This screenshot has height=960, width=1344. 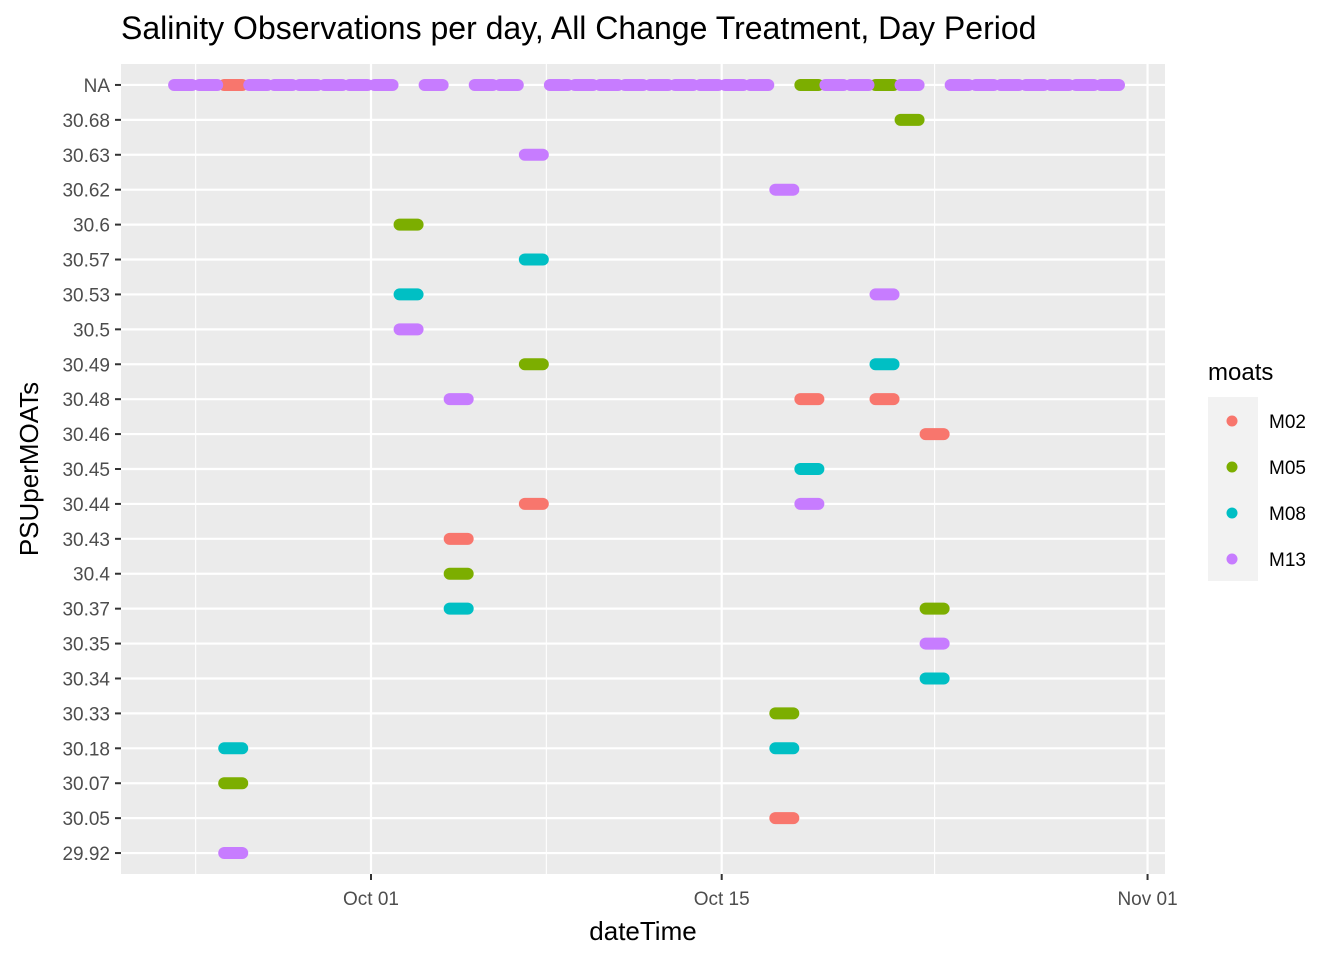 I want to click on x-tick-label: Nov 01, so click(x=1147, y=899).